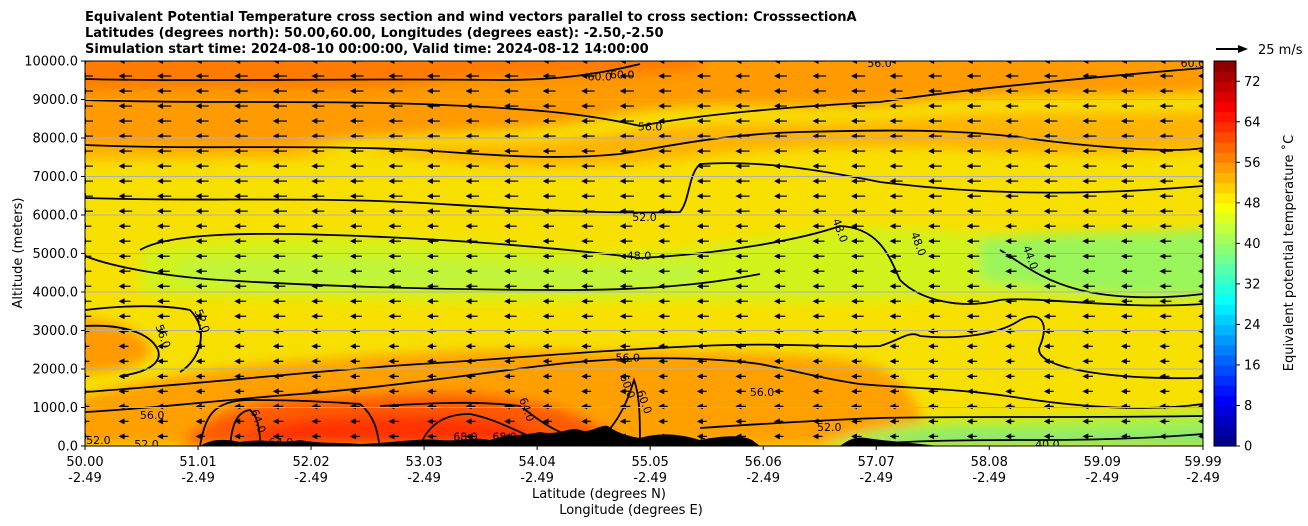 The image size is (1308, 526). What do you see at coordinates (1252, 203) in the screenshot?
I see `colorbar-tick-label-6: 48` at bounding box center [1252, 203].